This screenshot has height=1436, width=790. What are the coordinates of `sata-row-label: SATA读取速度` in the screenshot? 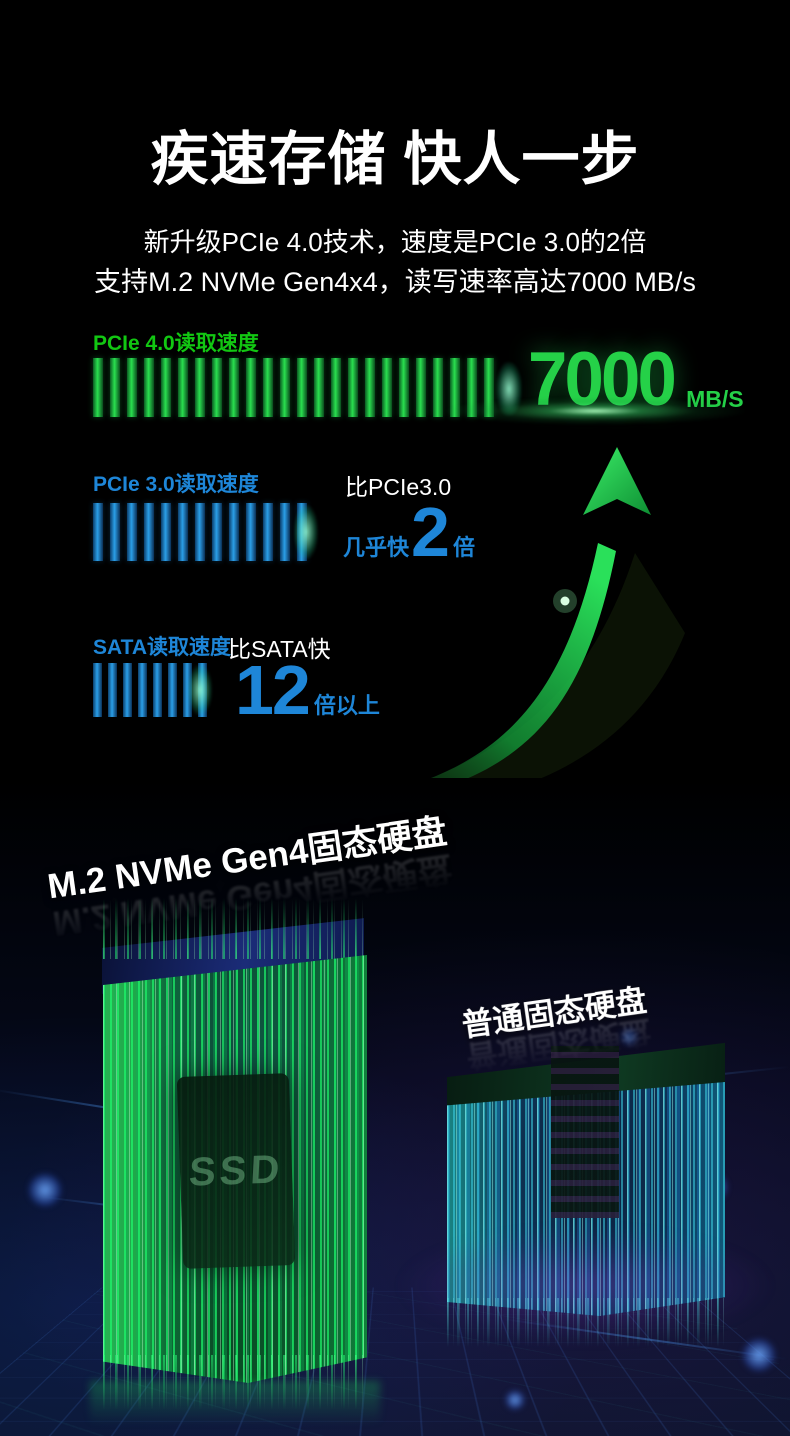 It's located at (162, 647).